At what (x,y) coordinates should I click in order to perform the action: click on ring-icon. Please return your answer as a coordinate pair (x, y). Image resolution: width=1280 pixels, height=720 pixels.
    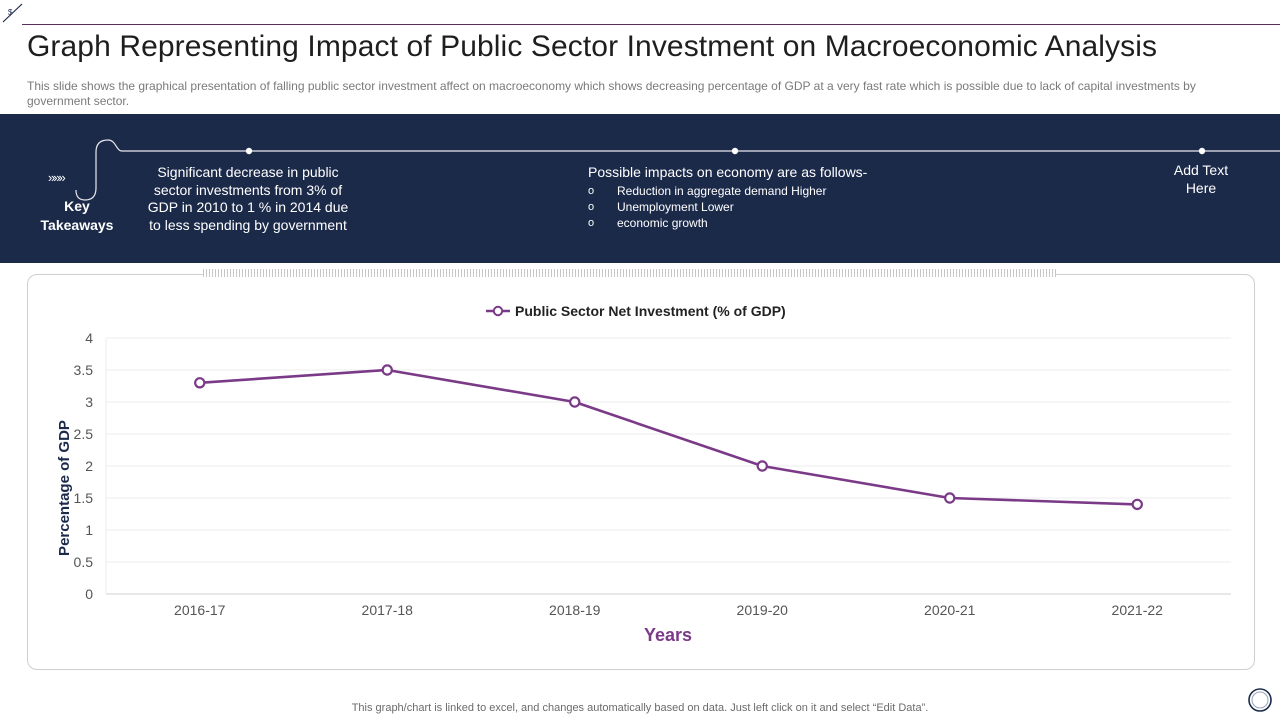
    Looking at the image, I should click on (1260, 700).